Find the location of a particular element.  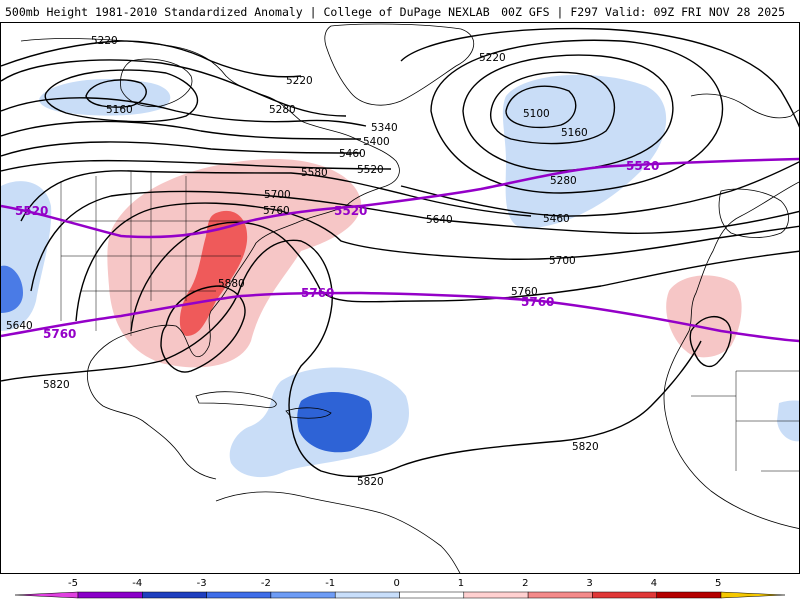

positive-anomaly-west-africa is located at coordinates (704, 316).